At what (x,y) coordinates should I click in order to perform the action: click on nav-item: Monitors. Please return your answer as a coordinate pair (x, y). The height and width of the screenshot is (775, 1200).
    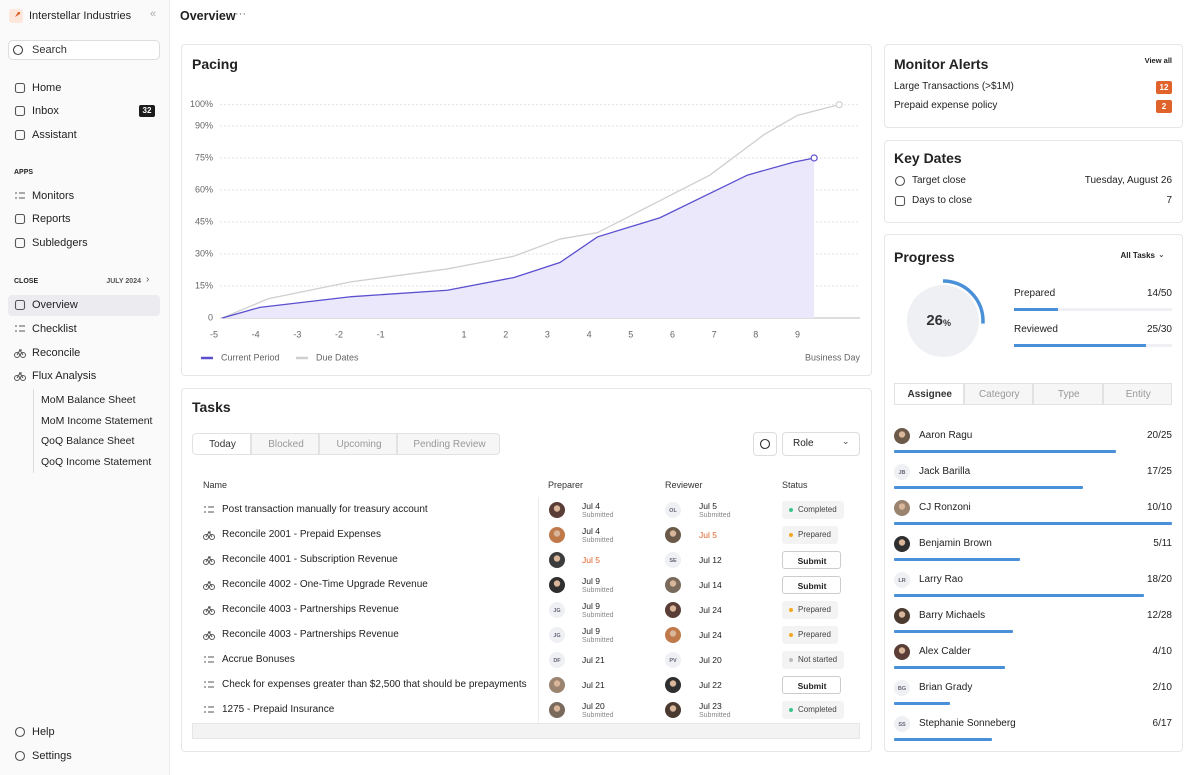
    Looking at the image, I should click on (53, 196).